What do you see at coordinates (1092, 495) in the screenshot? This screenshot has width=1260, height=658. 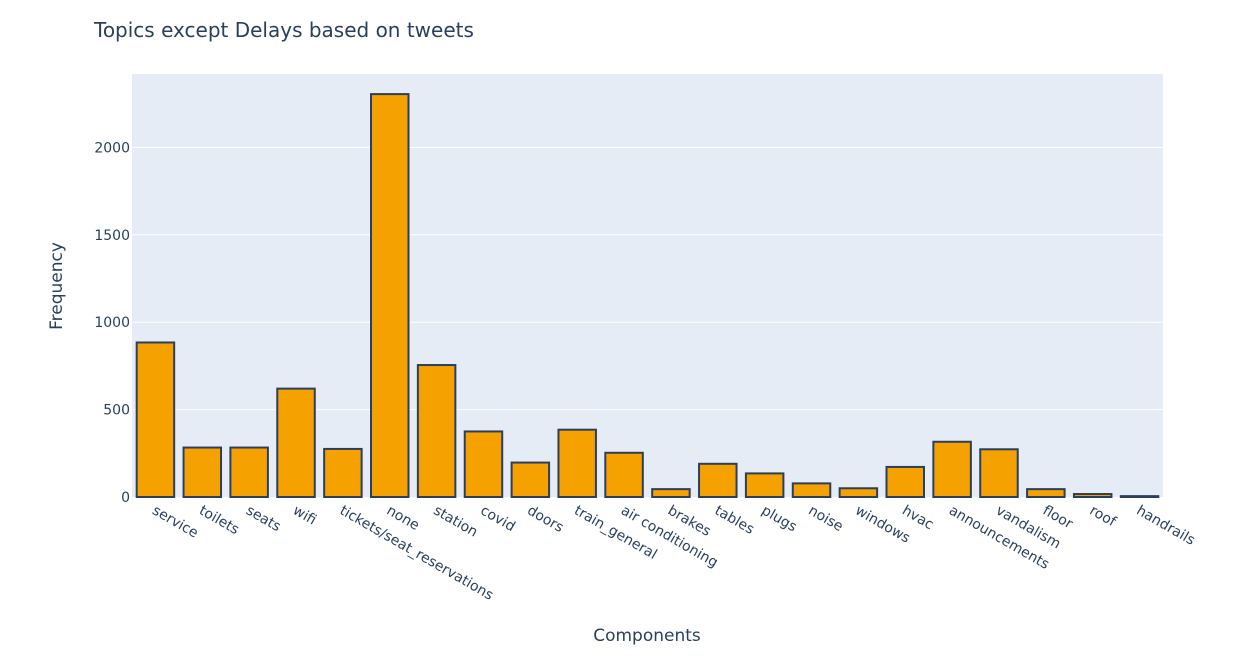 I see `bar-roof` at bounding box center [1092, 495].